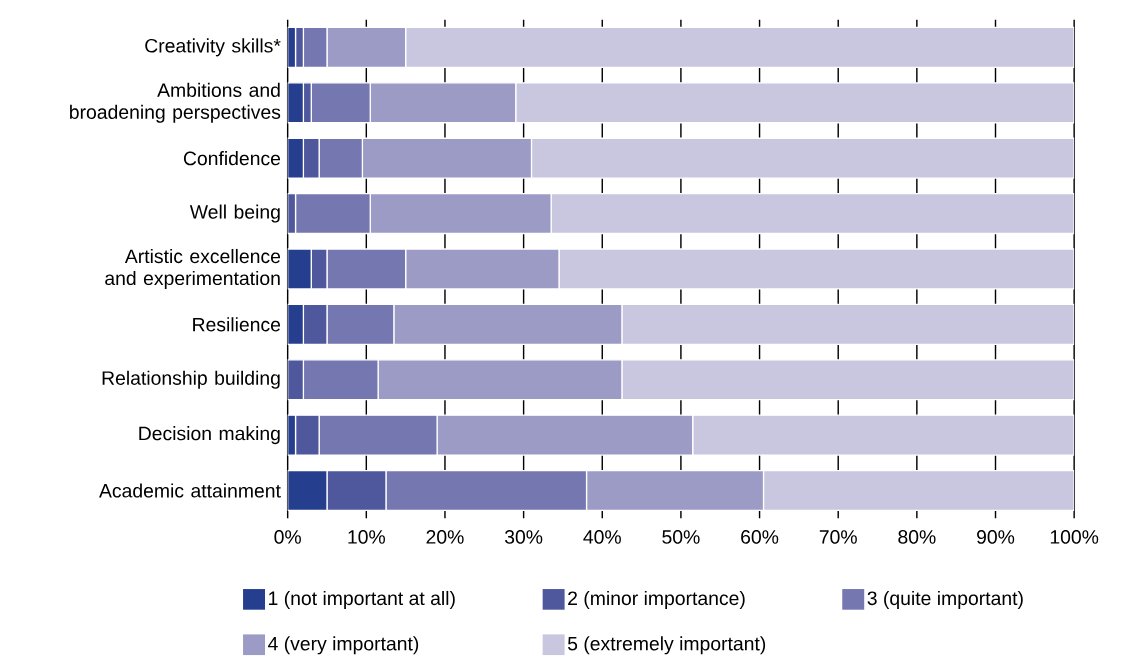 This screenshot has height=671, width=1138. Describe the element at coordinates (681, 536) in the screenshot. I see `x-tick-label: 50%` at that location.